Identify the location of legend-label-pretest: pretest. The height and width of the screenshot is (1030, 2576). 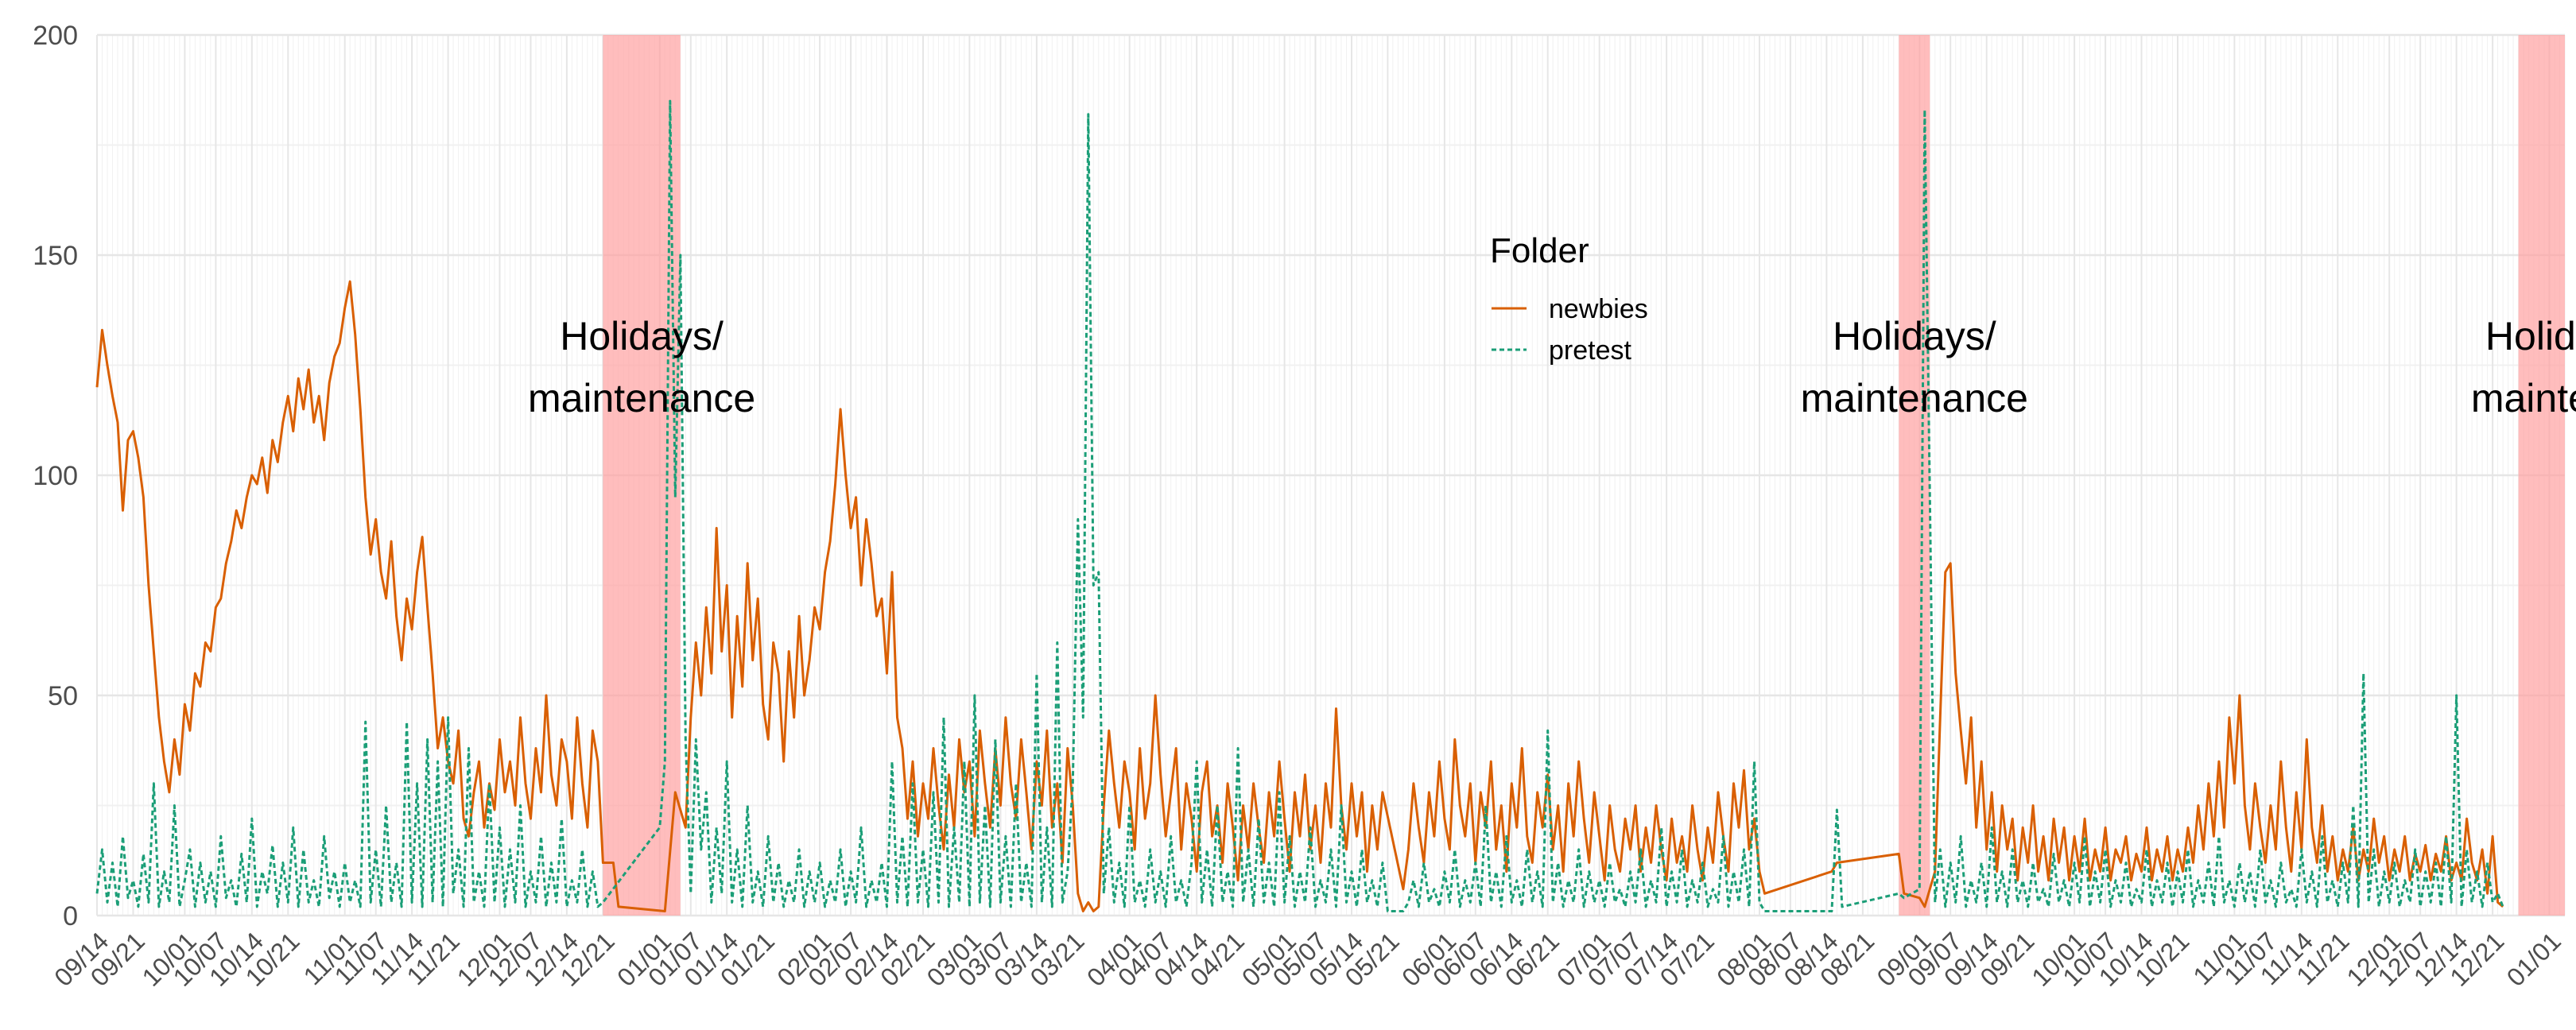
(1590, 350).